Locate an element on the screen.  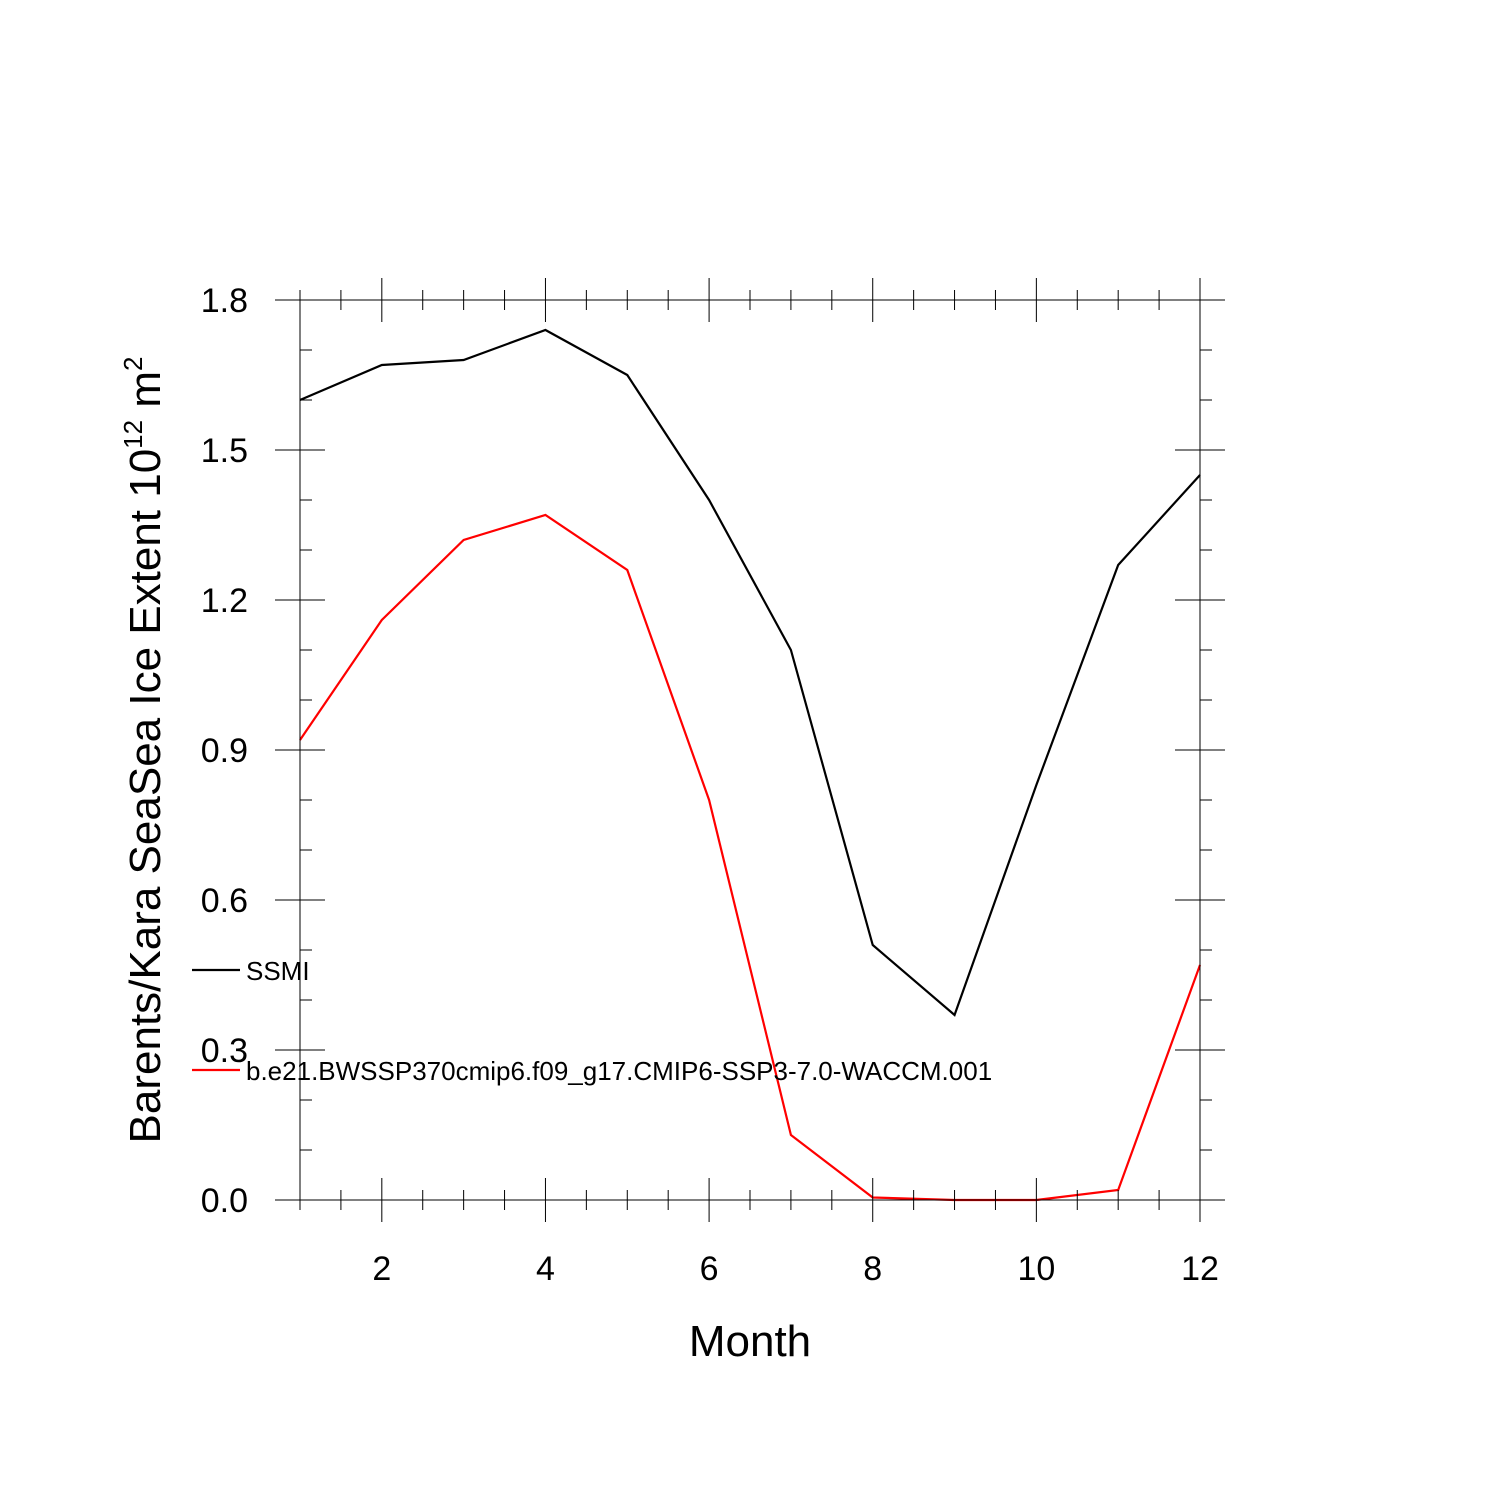
legend-label: SSMI is located at coordinates (278, 971).